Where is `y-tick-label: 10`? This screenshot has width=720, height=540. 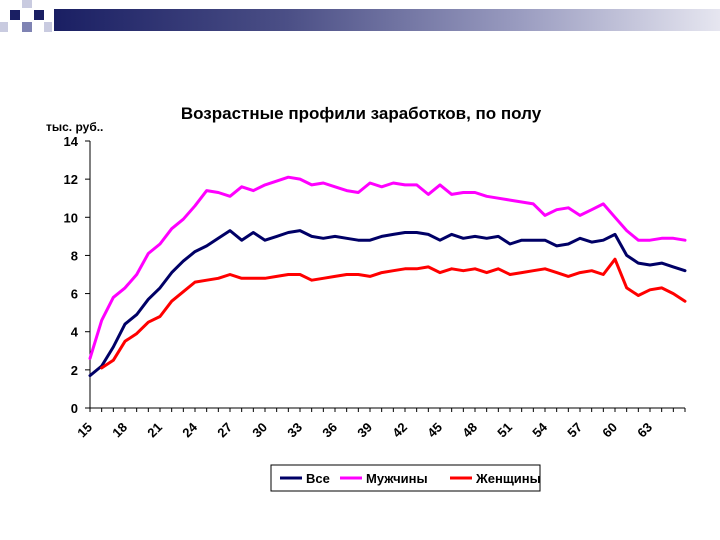 y-tick-label: 10 is located at coordinates (71, 217).